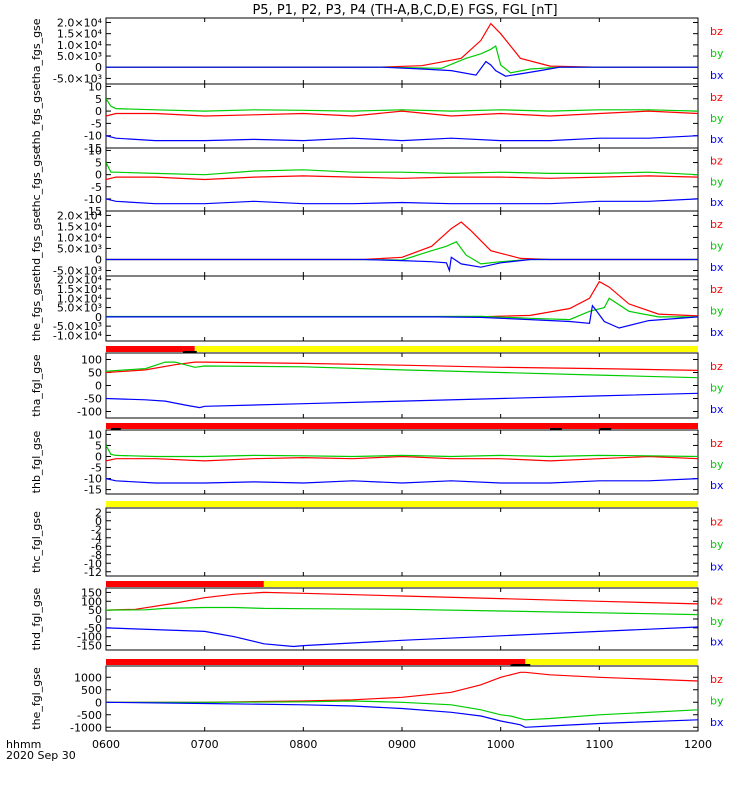 Image resolution: width=750 pixels, height=800 pixels. What do you see at coordinates (96, 555) in the screenshot?
I see `y-tick-label: -8` at bounding box center [96, 555].